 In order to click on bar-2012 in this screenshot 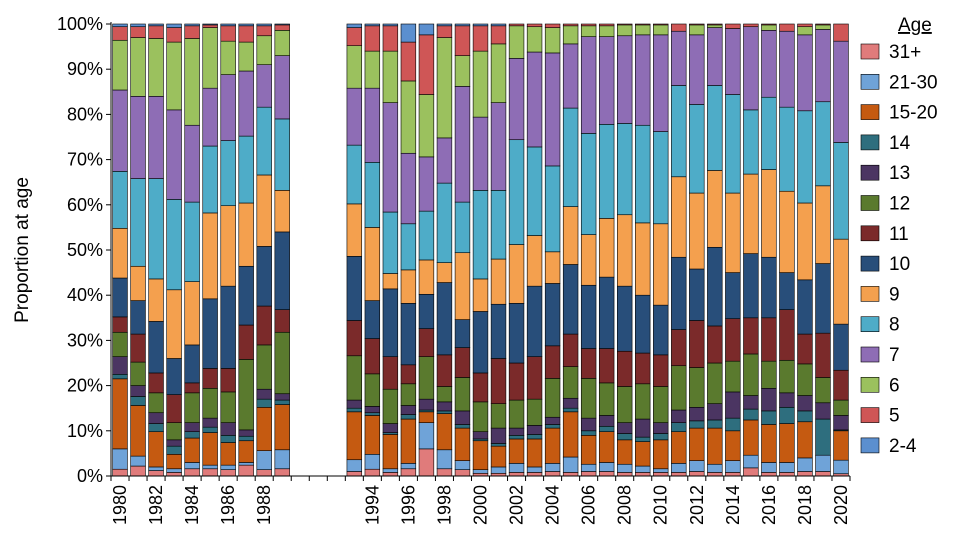, I will do `click(697, 250)`.